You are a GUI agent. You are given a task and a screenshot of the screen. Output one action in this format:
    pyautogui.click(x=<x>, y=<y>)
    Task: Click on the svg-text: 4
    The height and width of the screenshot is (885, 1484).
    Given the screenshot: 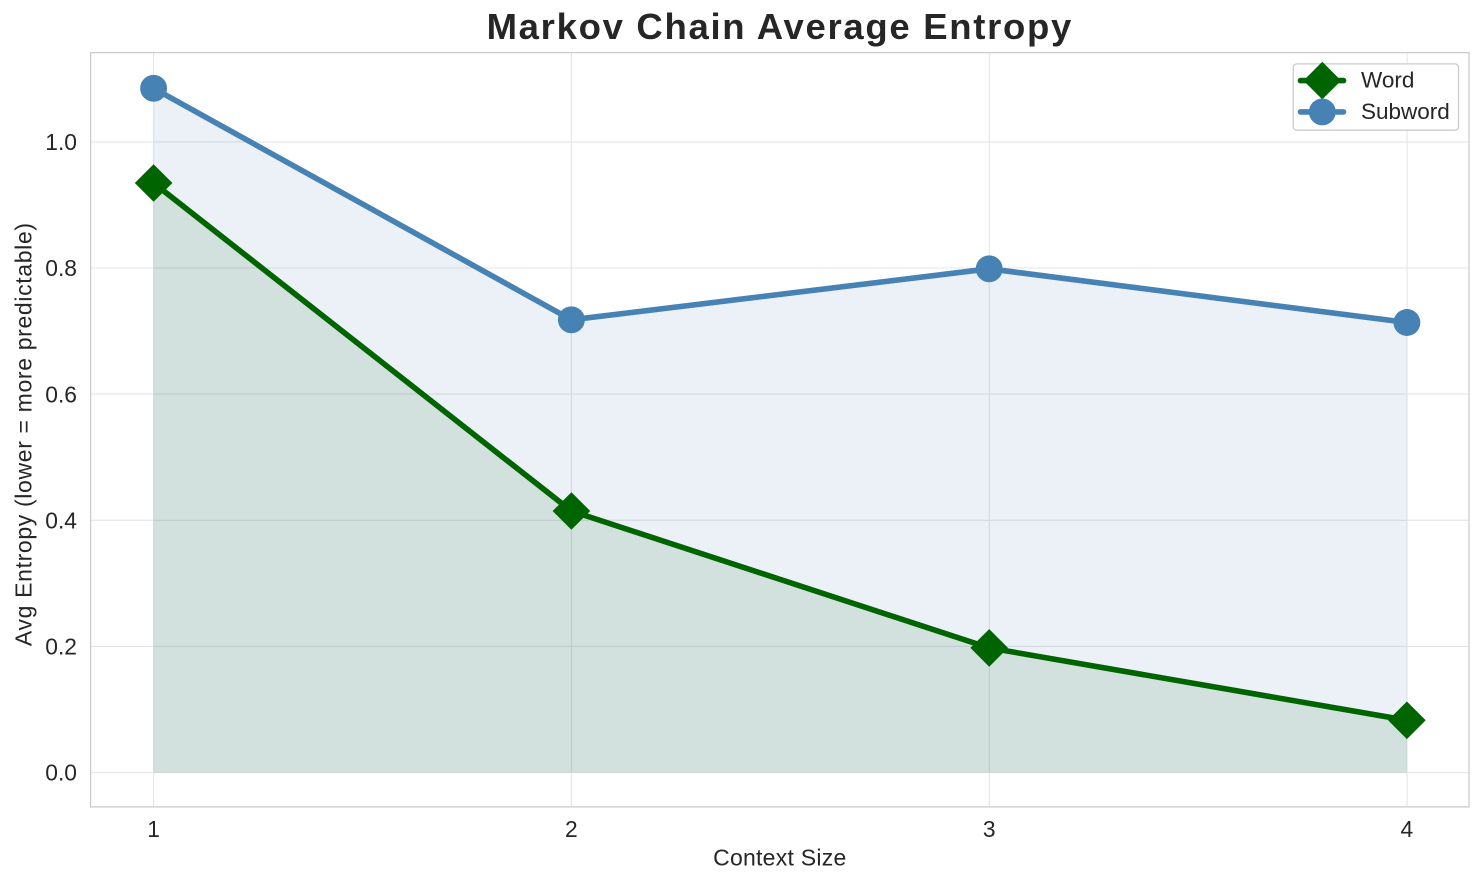 What is the action you would take?
    pyautogui.click(x=1407, y=829)
    